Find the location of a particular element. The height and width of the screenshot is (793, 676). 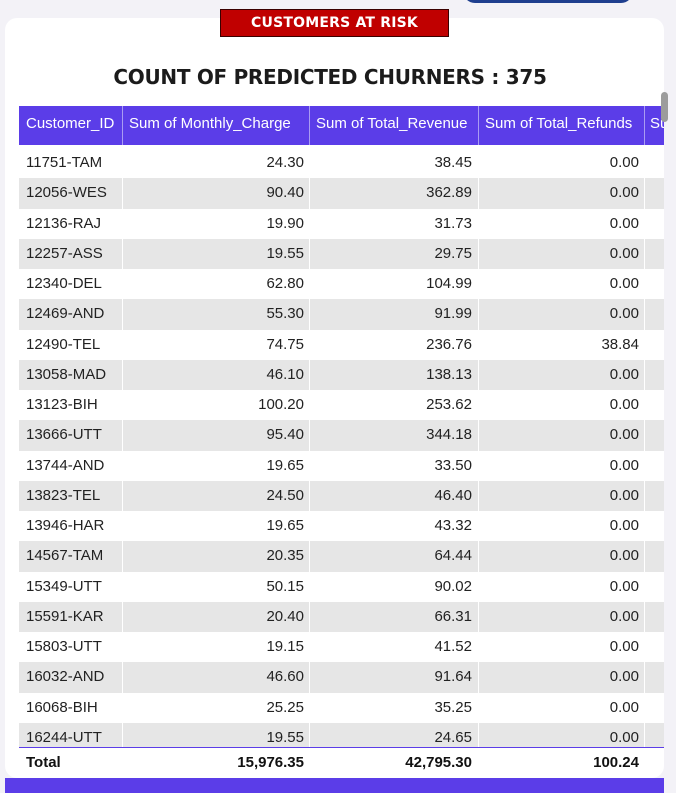

column-header-customer-id: Customer_ID is located at coordinates (70, 123).